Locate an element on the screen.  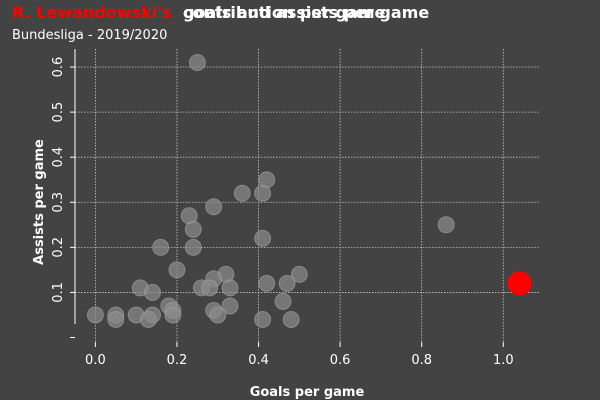
x-tick-label: 0.4 is located at coordinates (258, 360).